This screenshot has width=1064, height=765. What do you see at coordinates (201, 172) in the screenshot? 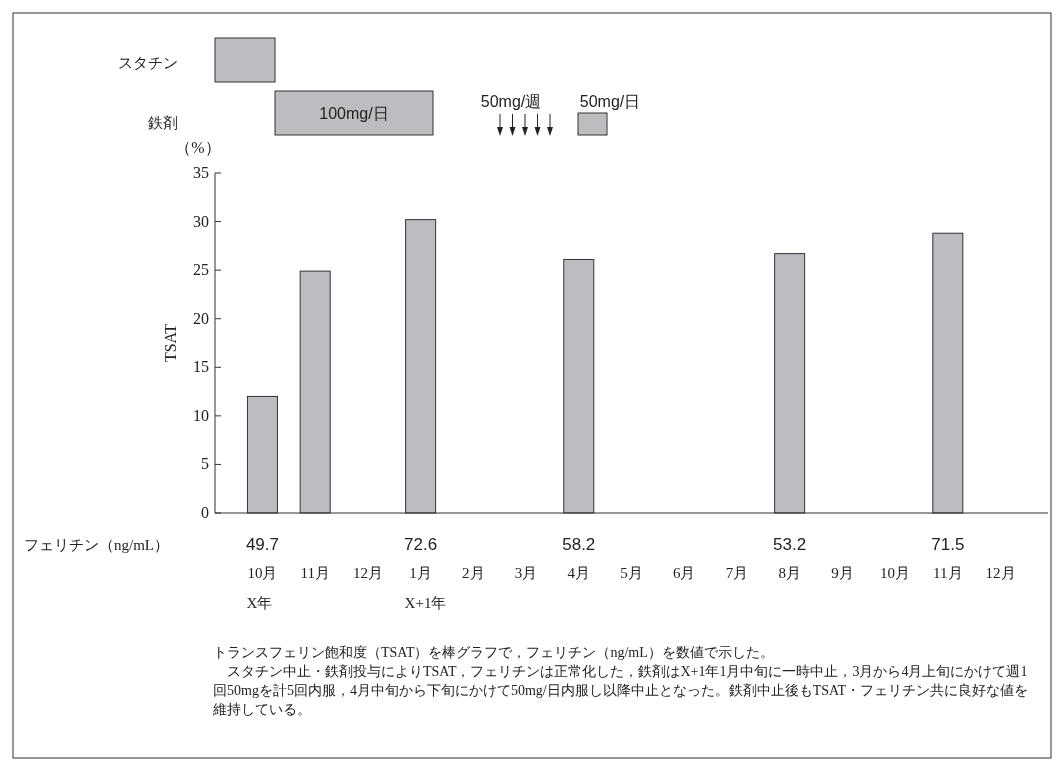
I see `y-tick-label: 35` at bounding box center [201, 172].